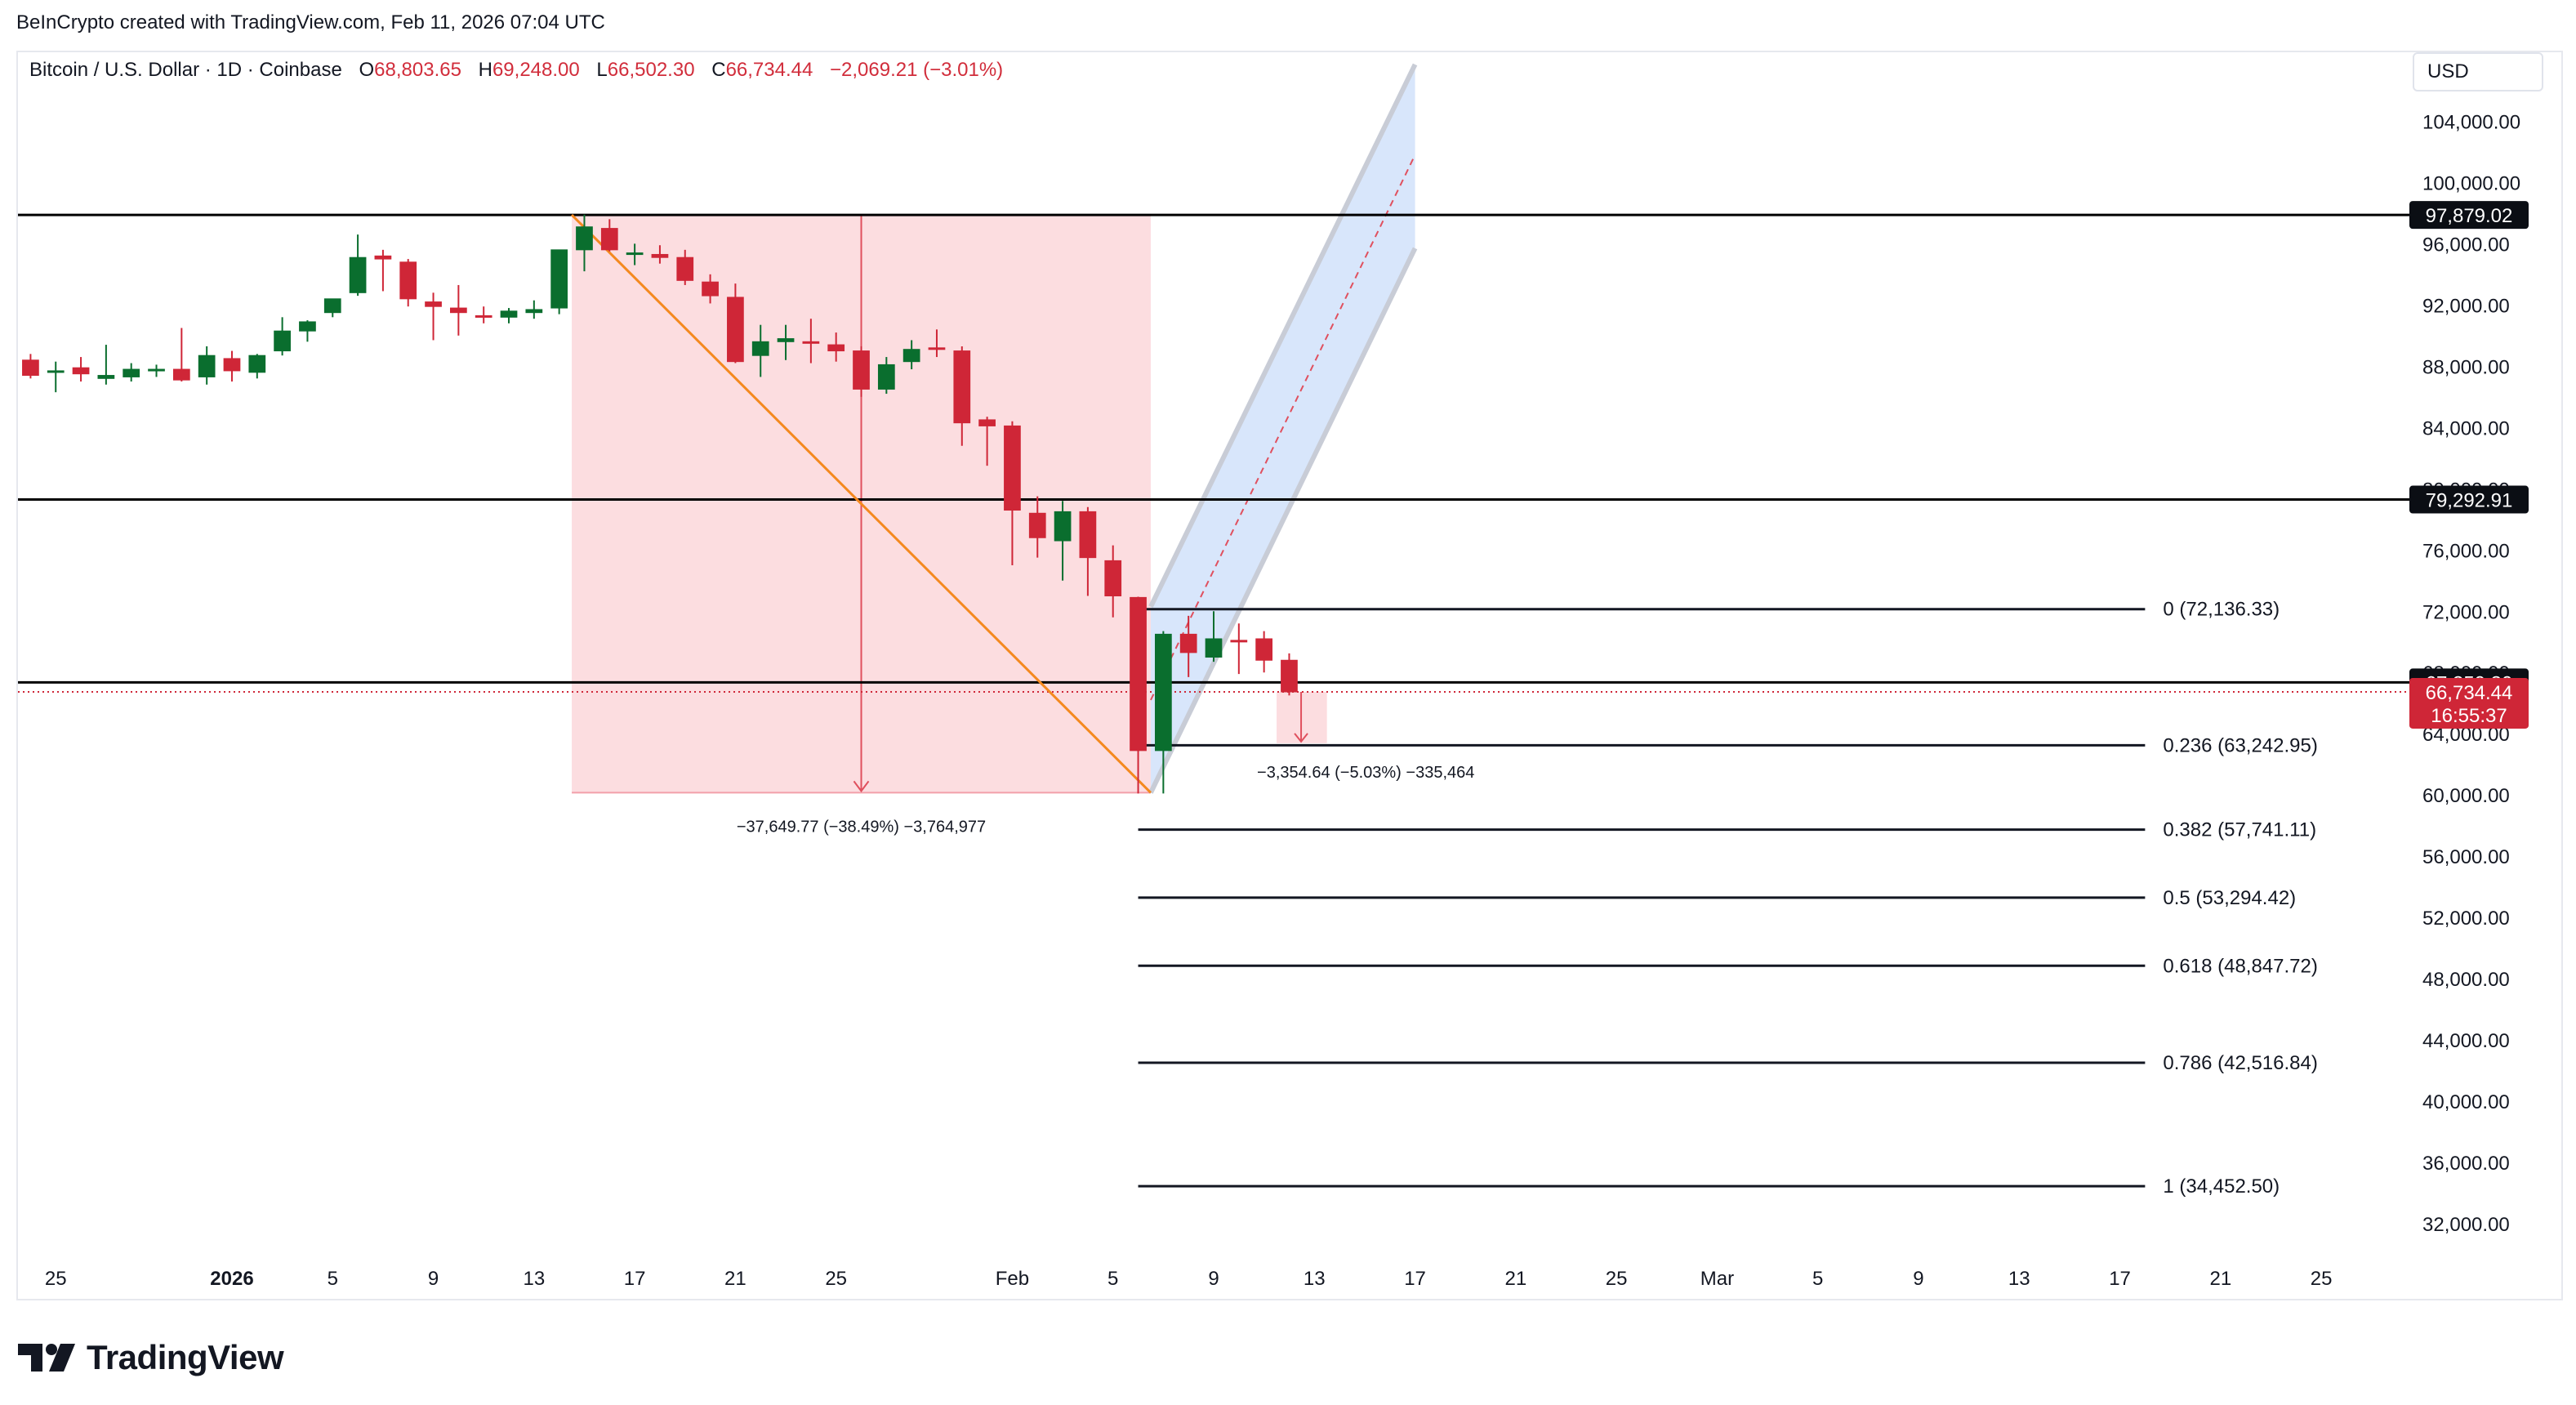  Describe the element at coordinates (2466, 306) in the screenshot. I see `y-axis-tick-label: 92,000.00` at that location.